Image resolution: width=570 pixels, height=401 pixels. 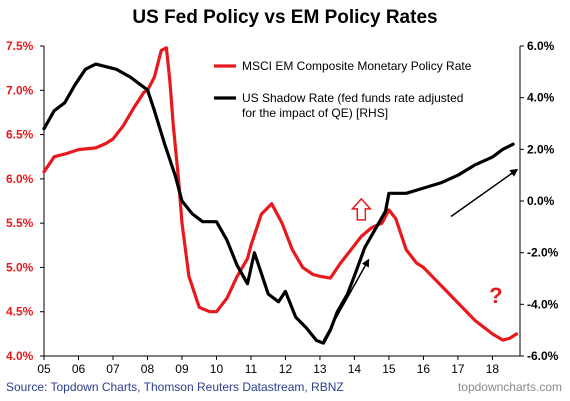 What do you see at coordinates (79, 369) in the screenshot?
I see `x-tick-label: 06` at bounding box center [79, 369].